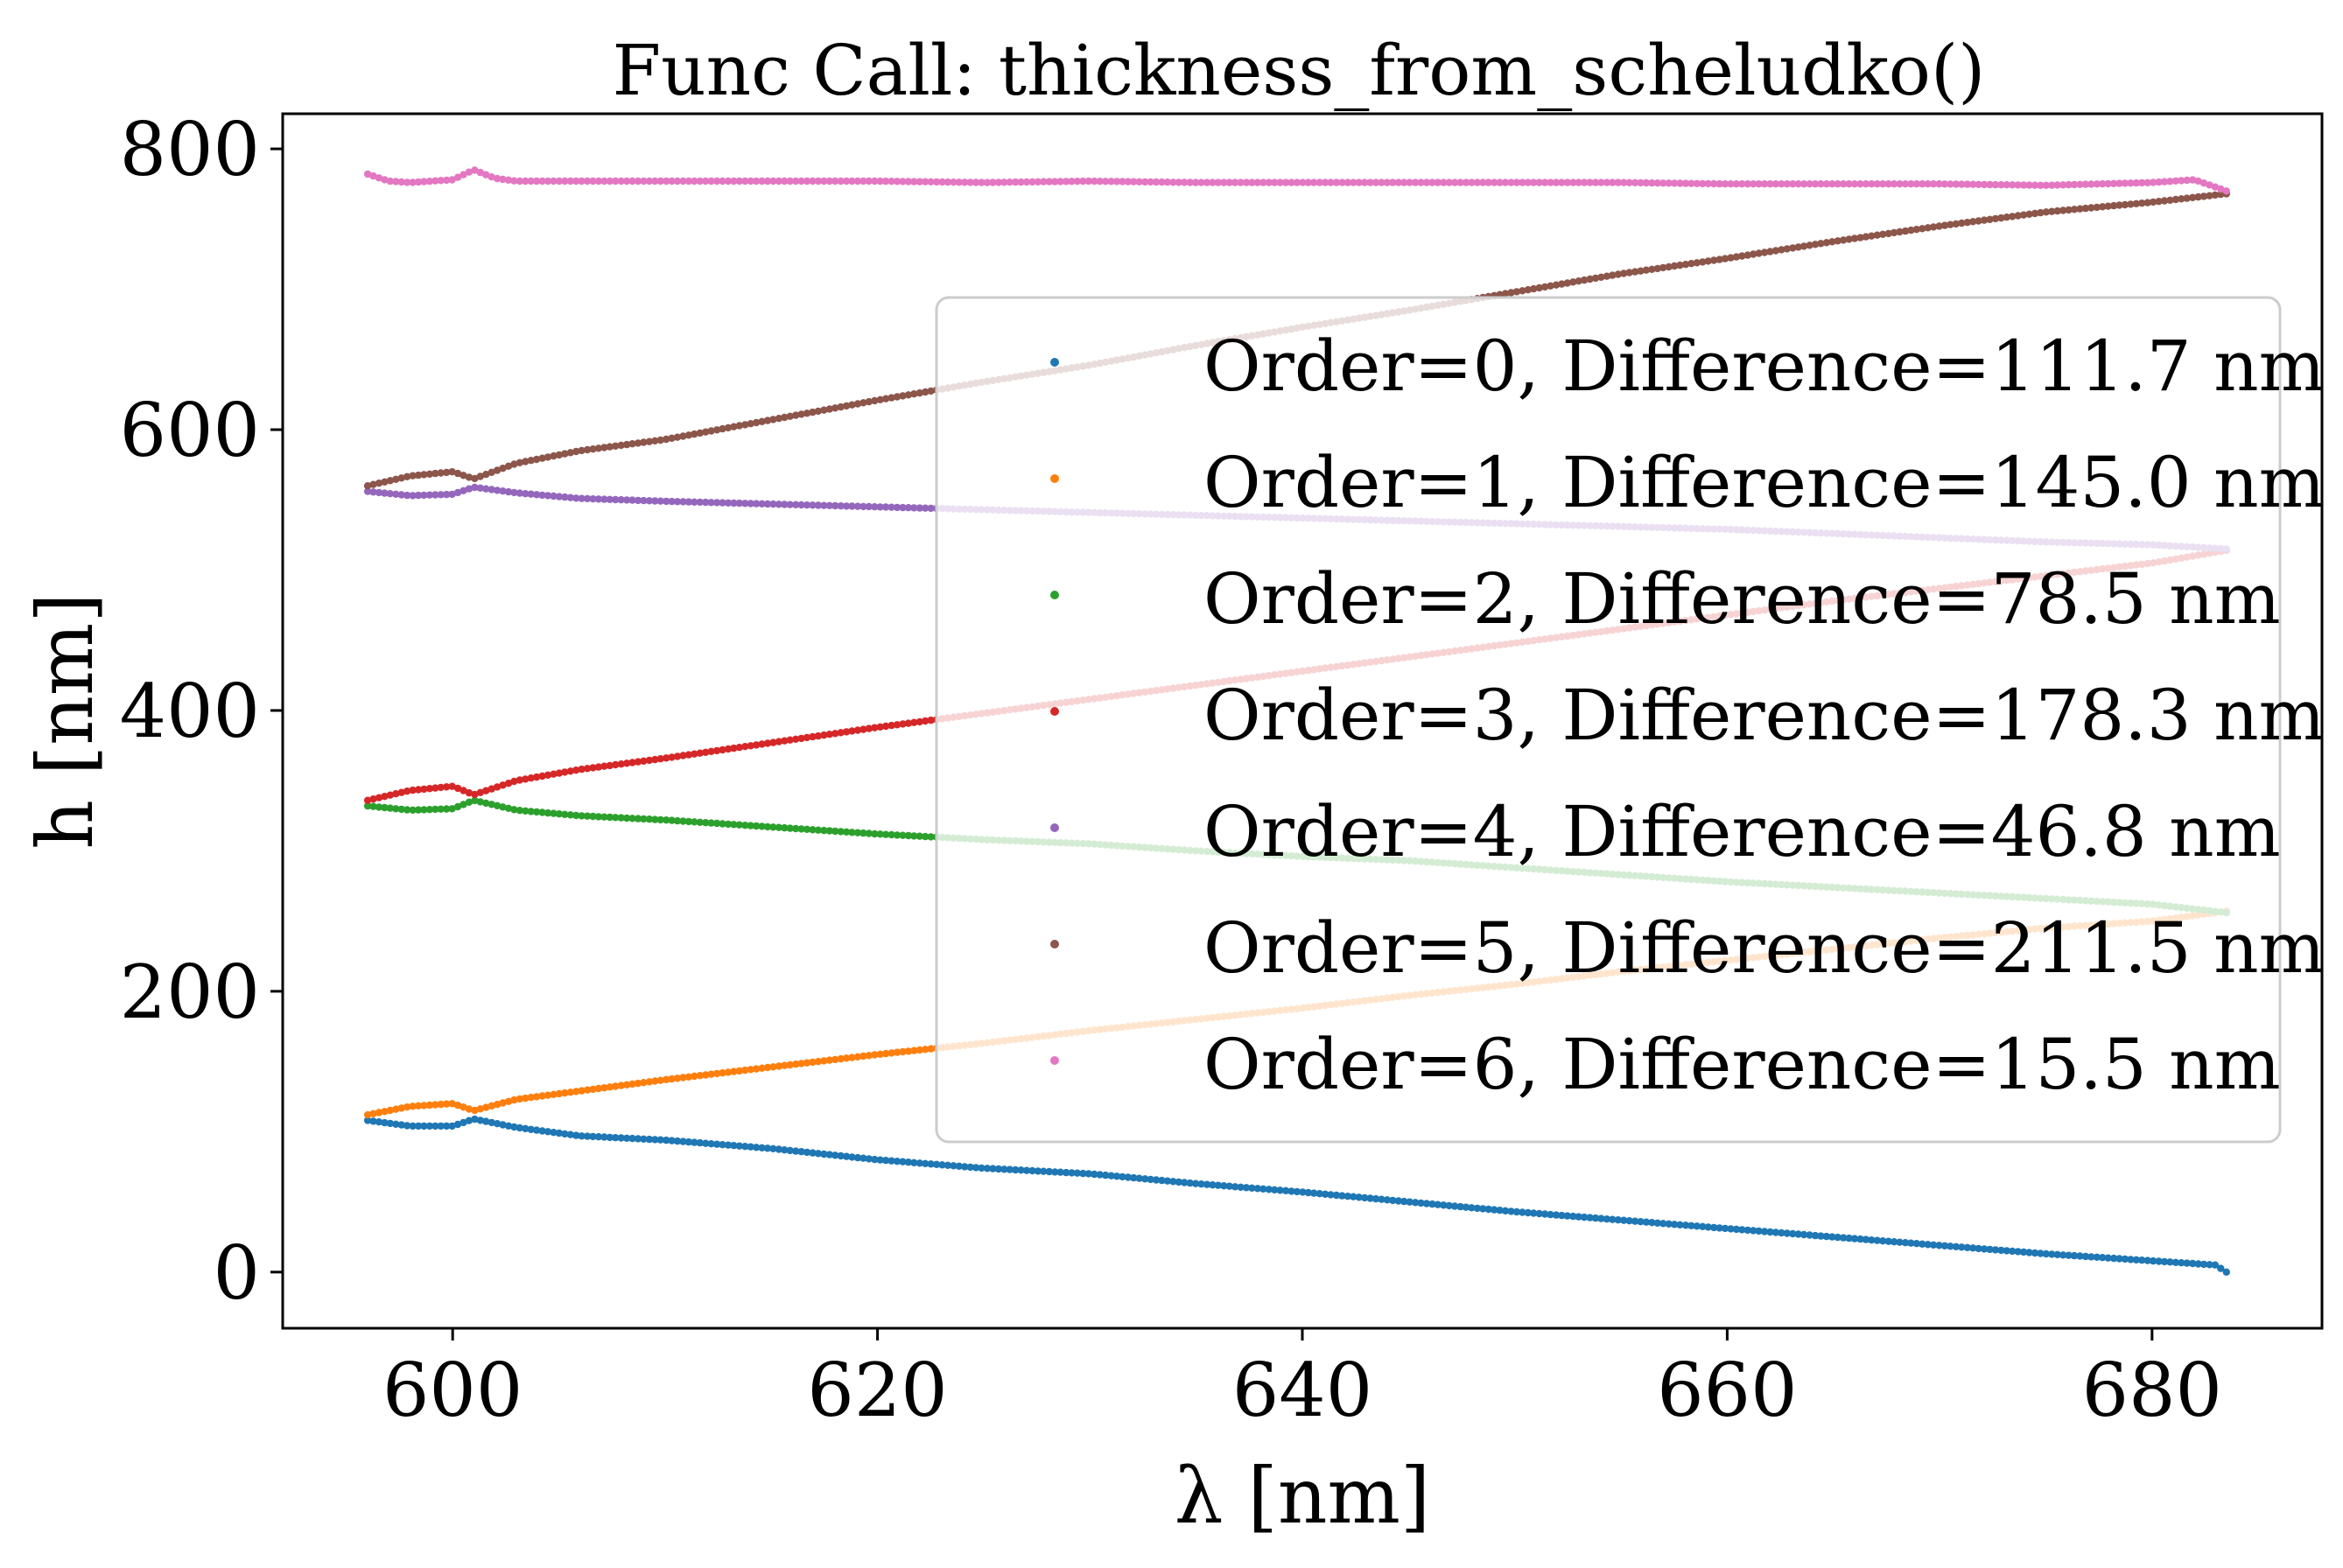 This screenshot has width=2343, height=1568. What do you see at coordinates (1742, 599) in the screenshot?
I see `legend-label: Order=2, Difference=78.5 nm` at bounding box center [1742, 599].